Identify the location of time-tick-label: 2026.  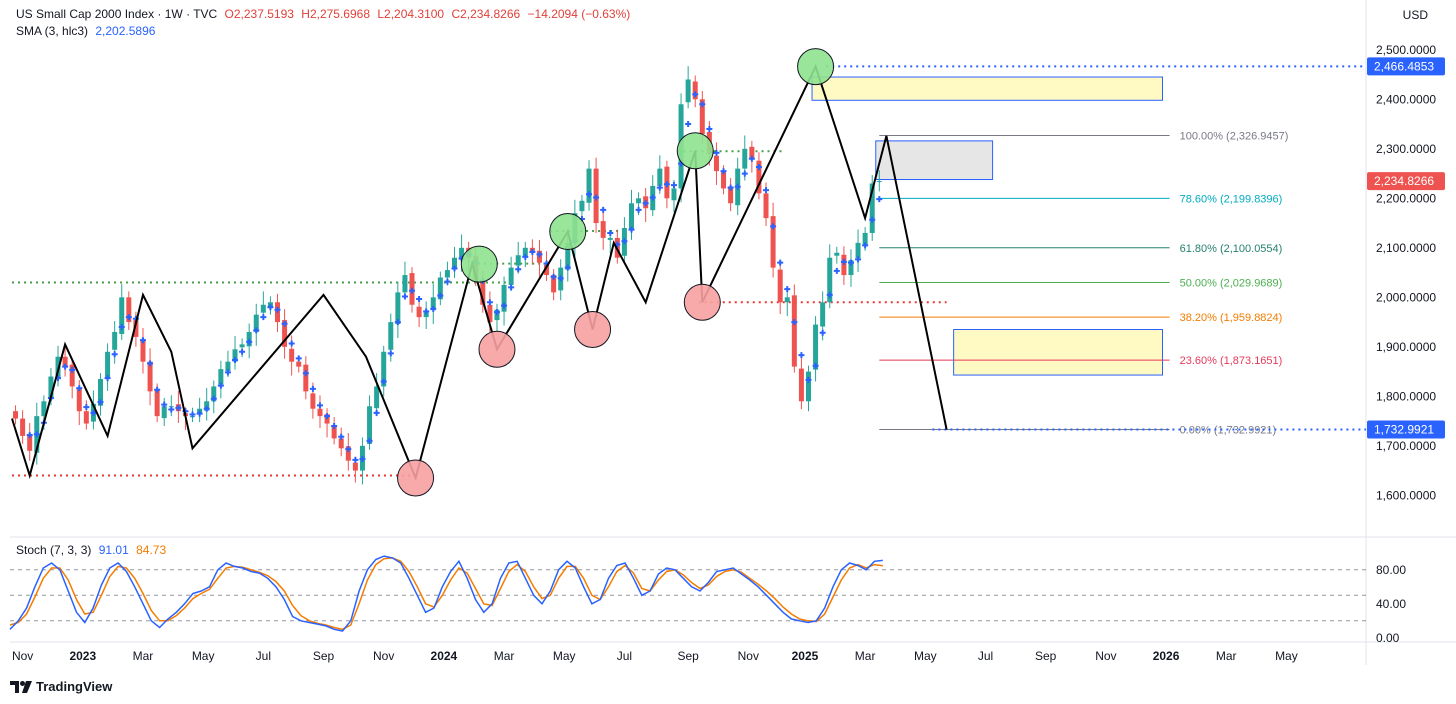
(1166, 656).